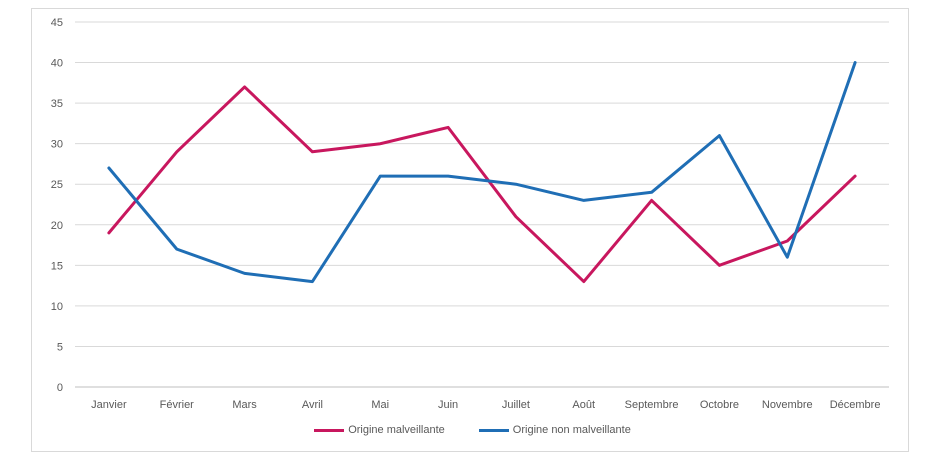  What do you see at coordinates (855, 405) in the screenshot?
I see `x-tick-label: Décembre` at bounding box center [855, 405].